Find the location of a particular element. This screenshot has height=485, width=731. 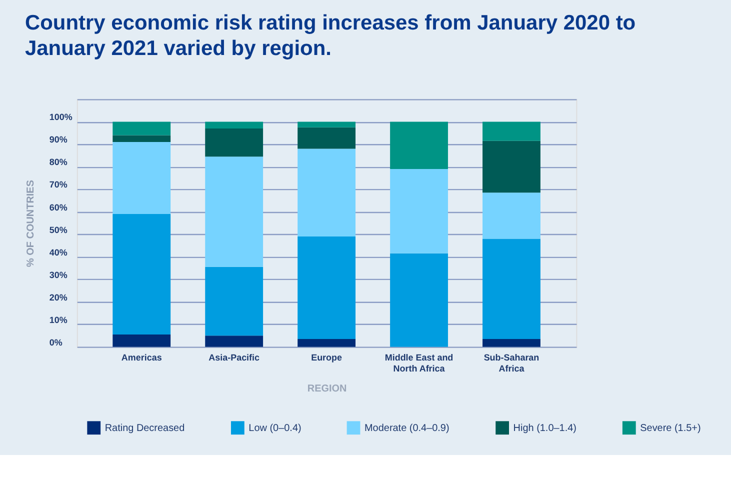

legend-label: High (1.0–1.4) is located at coordinates (544, 428).